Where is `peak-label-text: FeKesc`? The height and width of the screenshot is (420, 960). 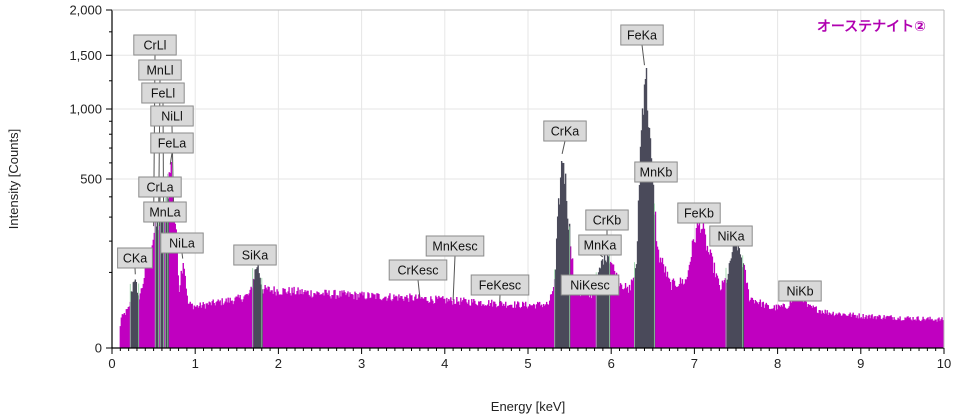
peak-label-text: FeKesc is located at coordinates (500, 286).